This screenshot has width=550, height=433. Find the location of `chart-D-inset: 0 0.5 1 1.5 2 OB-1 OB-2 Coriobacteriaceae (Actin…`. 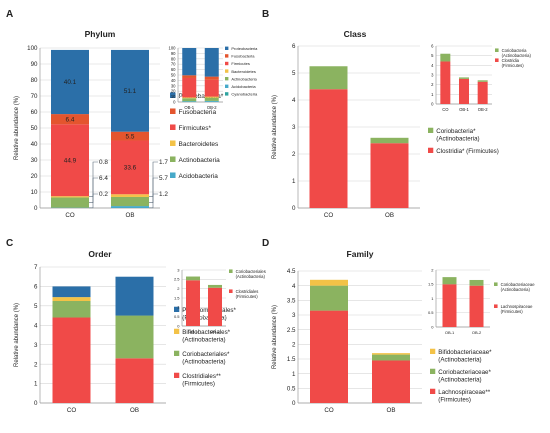

chart-D-inset: 0 0.5 1 1.5 2 OB-1 OB-2 Coriobacteriaceae (Actin… is located at coordinates (481, 301).